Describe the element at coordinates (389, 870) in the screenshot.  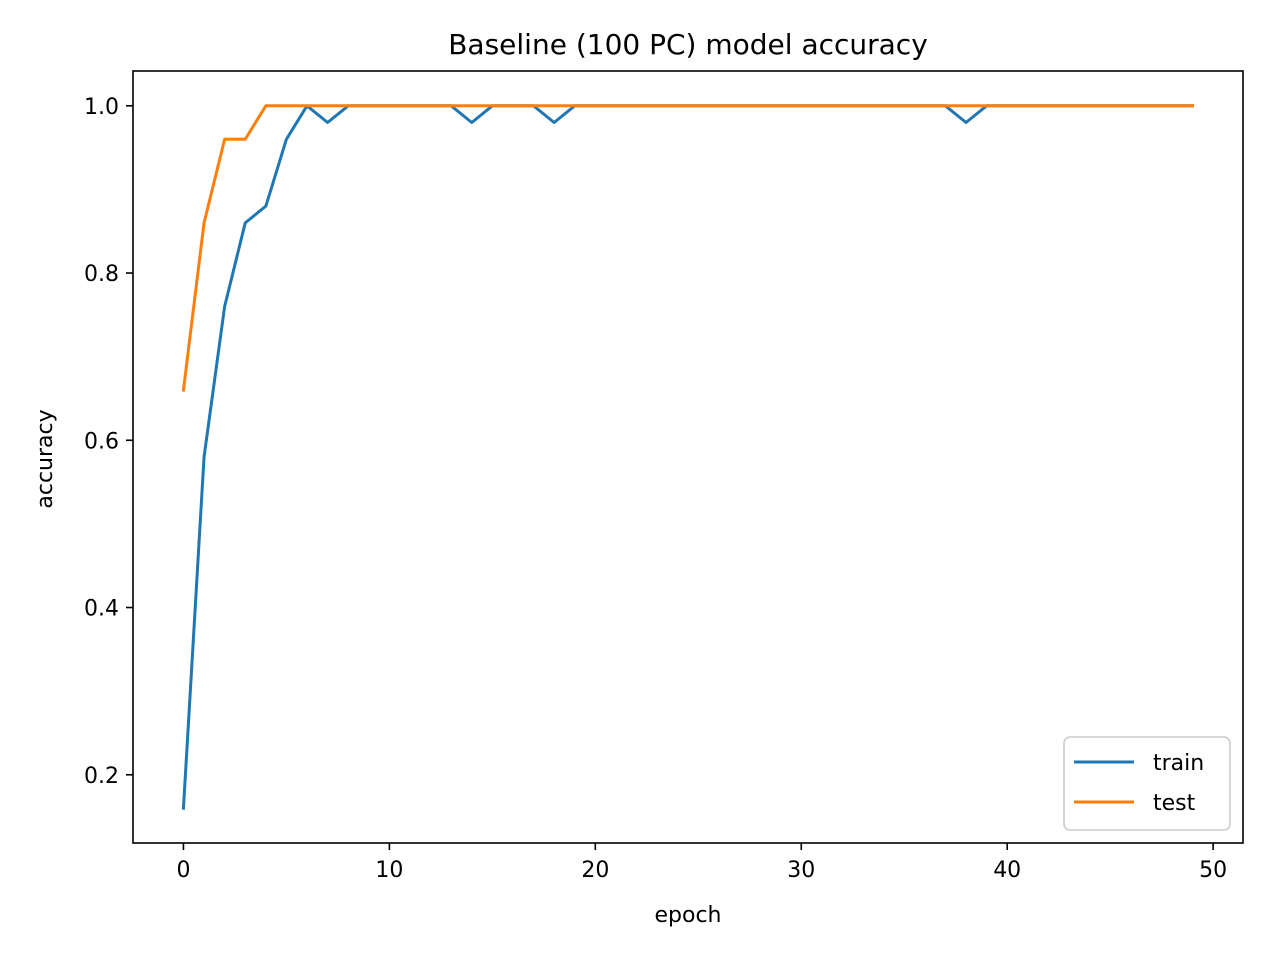
I see `x-tick-label: 10` at that location.